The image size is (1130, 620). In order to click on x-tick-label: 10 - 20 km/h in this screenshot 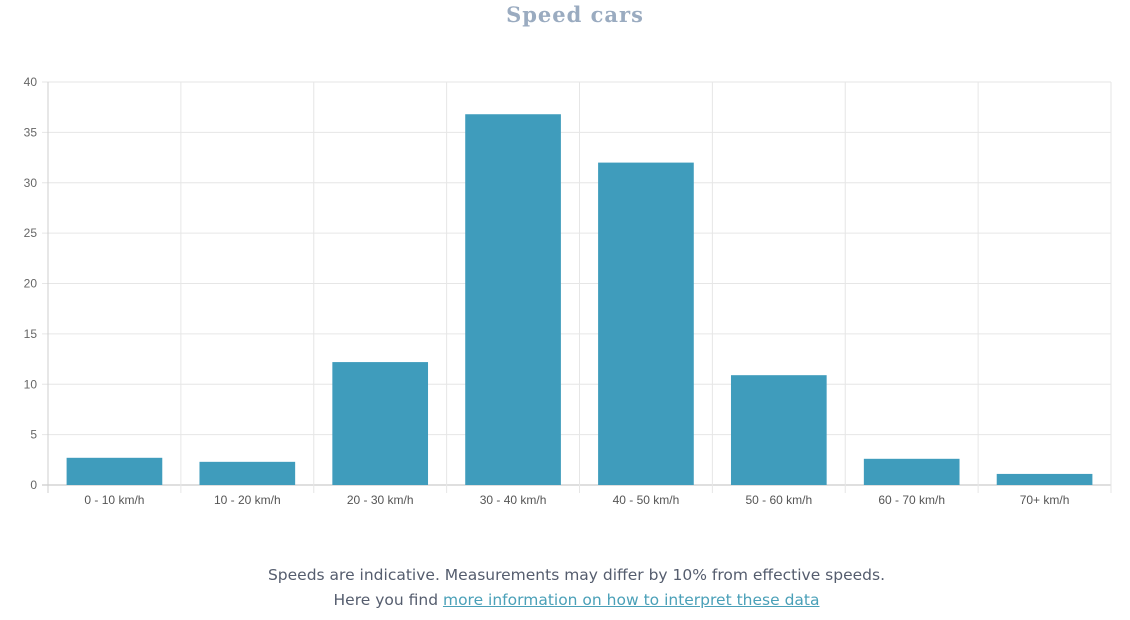, I will do `click(247, 500)`.